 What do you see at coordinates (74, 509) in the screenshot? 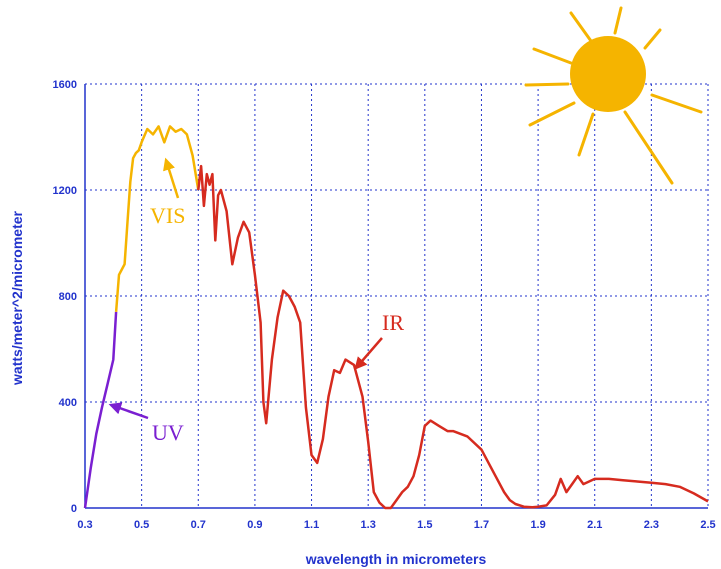
I see `y-tick-label: 0` at bounding box center [74, 509].